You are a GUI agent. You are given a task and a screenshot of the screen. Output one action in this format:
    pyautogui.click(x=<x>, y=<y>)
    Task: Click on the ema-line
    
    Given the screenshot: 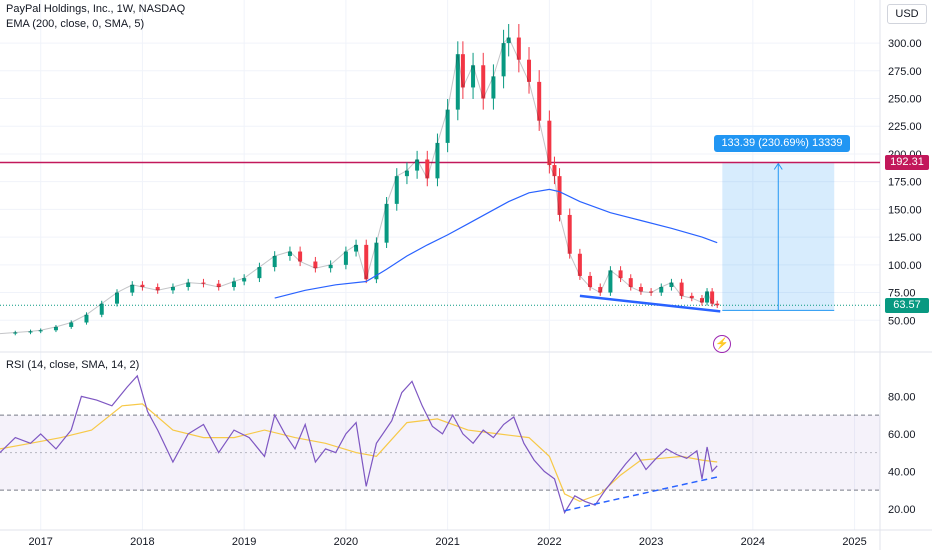 What is the action you would take?
    pyautogui.click(x=496, y=243)
    